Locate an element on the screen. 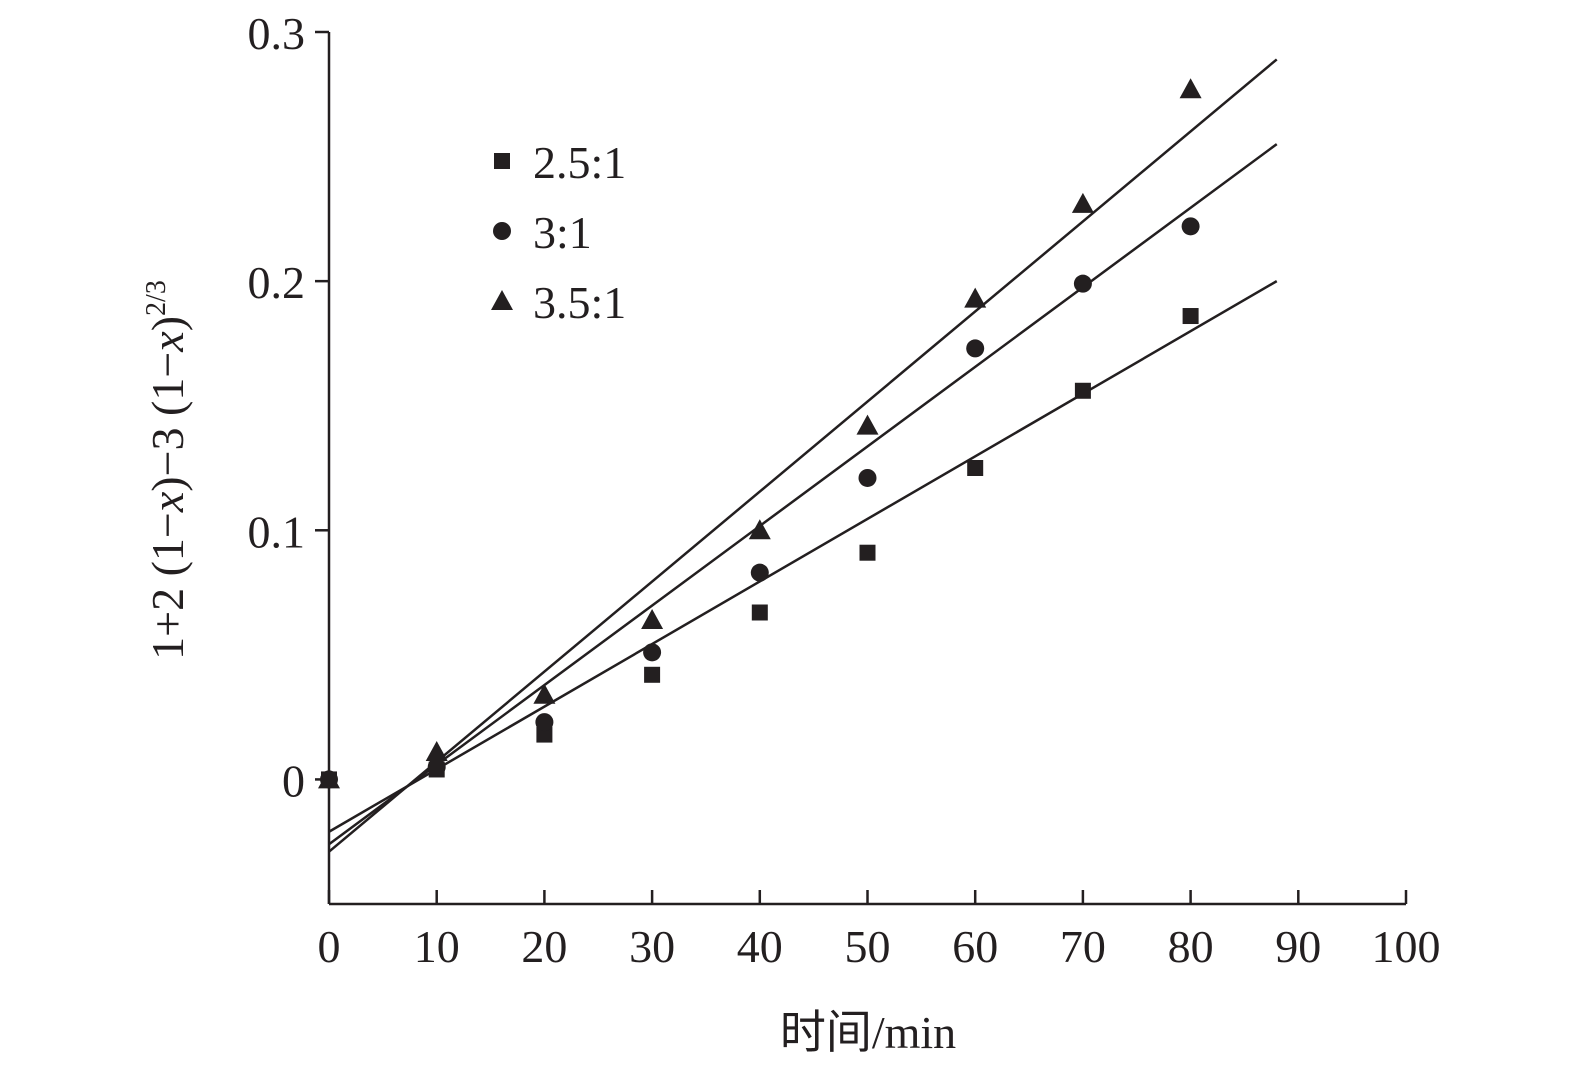  x-tick-label: 0 is located at coordinates (329, 946).